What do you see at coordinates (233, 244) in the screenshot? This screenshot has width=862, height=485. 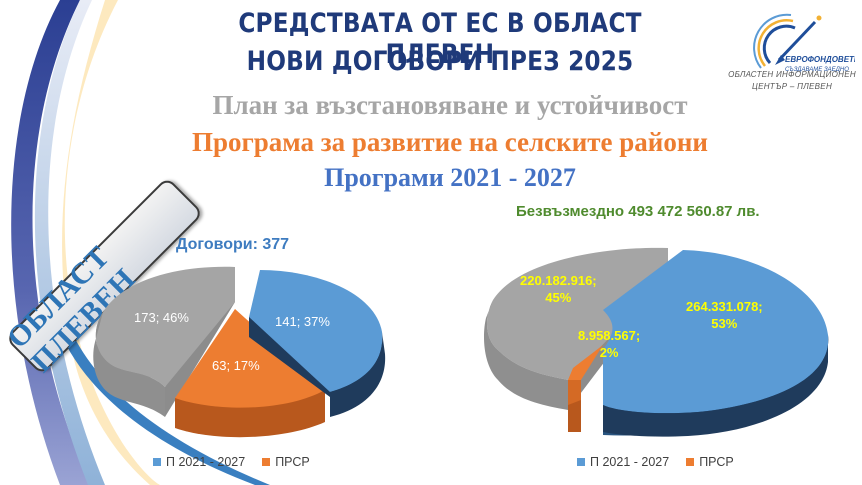 I see `contracts-heading: Договори: 377` at bounding box center [233, 244].